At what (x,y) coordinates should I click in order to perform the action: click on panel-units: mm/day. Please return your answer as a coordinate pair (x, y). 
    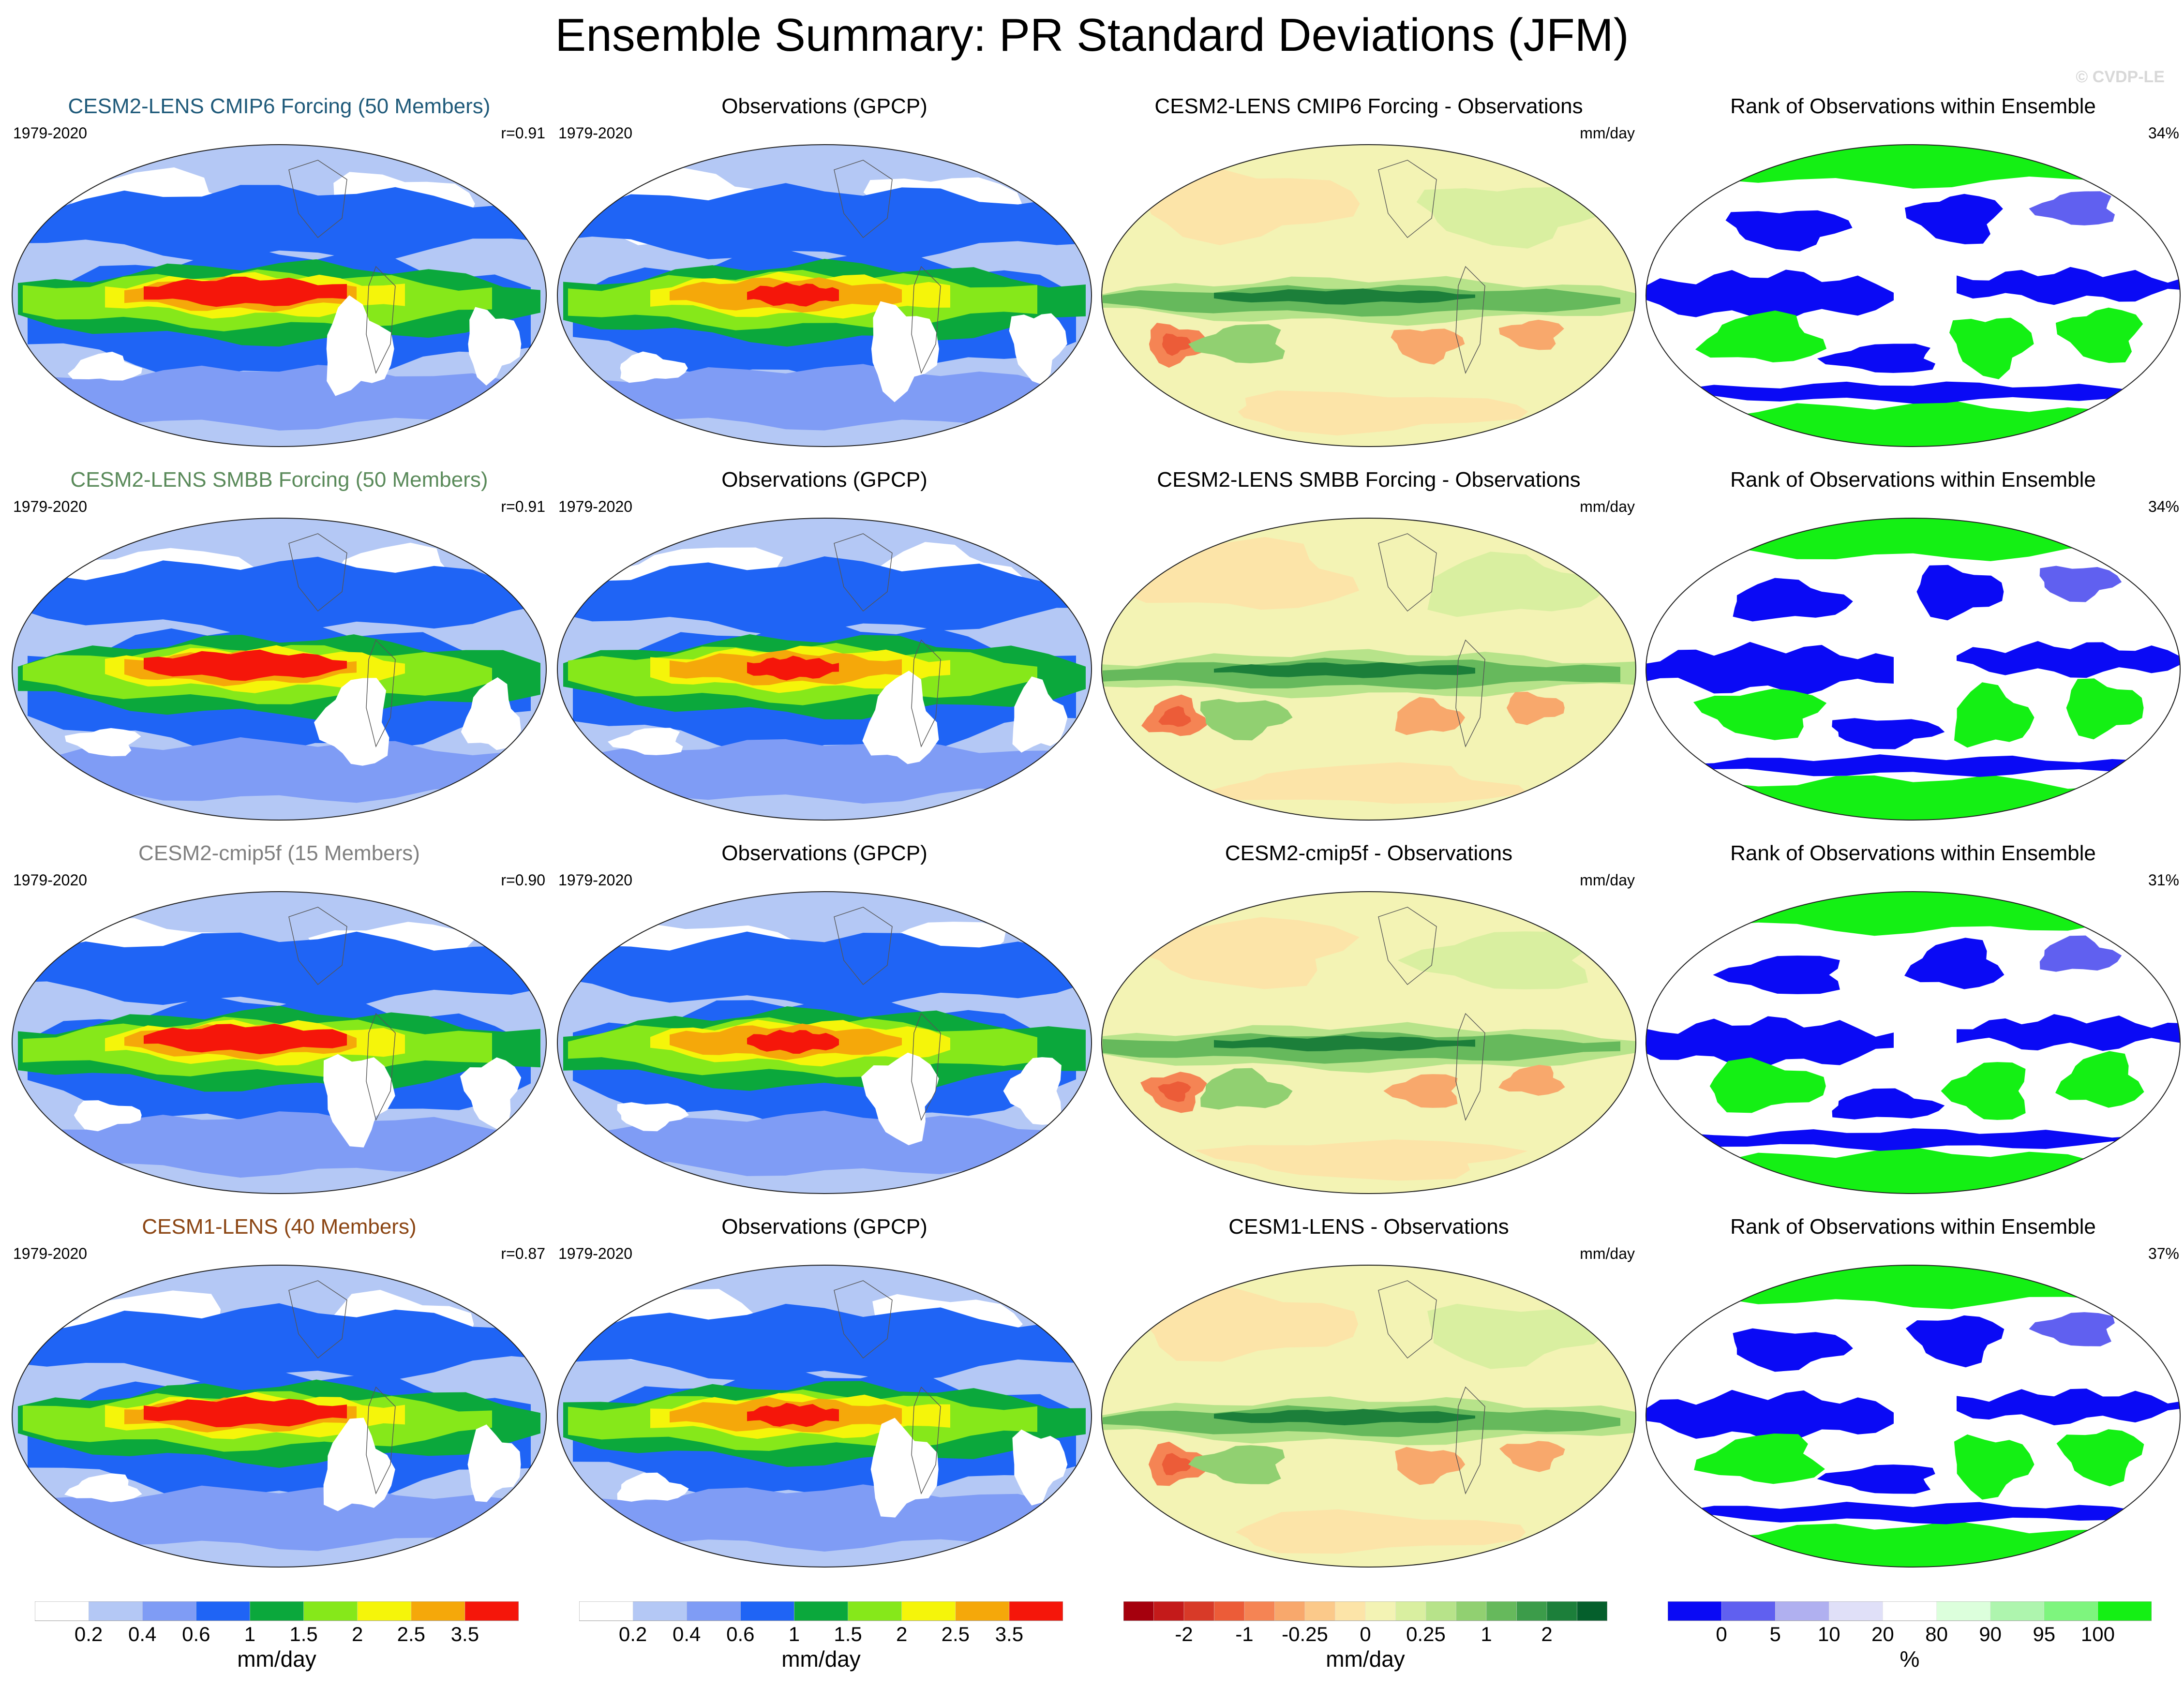
    Looking at the image, I should click on (1607, 880).